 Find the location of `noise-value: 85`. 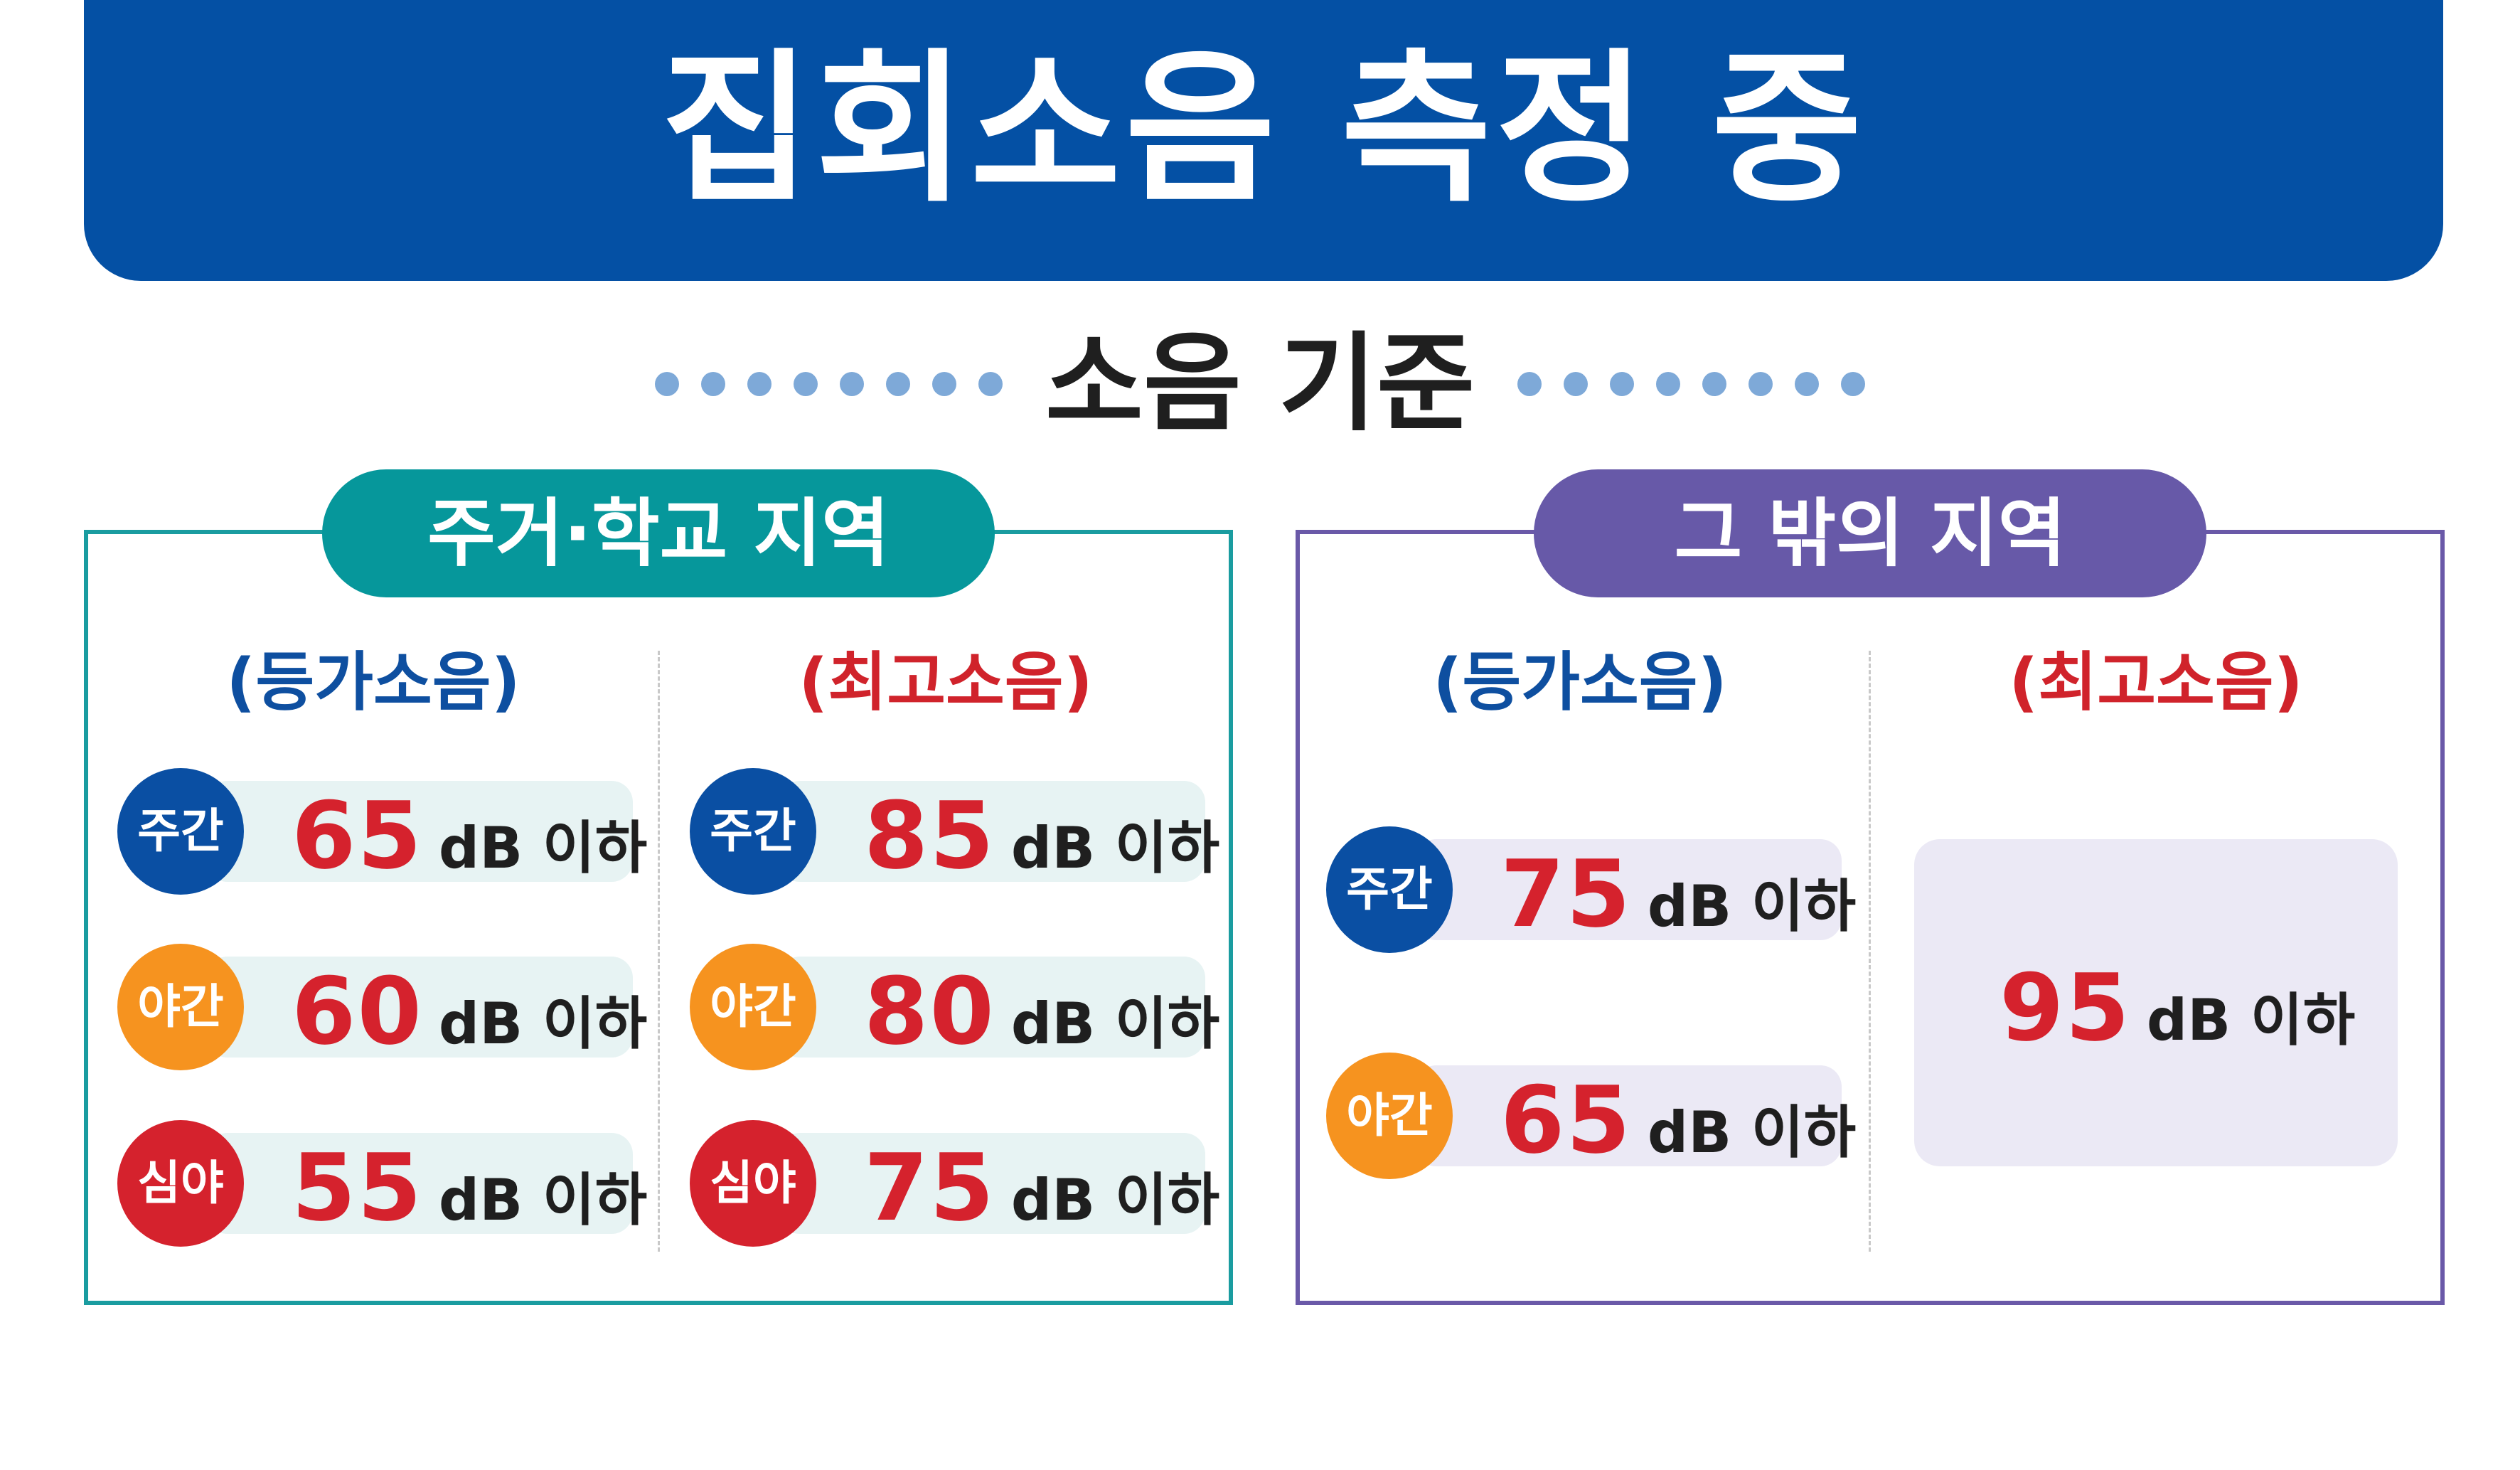

noise-value: 85 is located at coordinates (929, 836).